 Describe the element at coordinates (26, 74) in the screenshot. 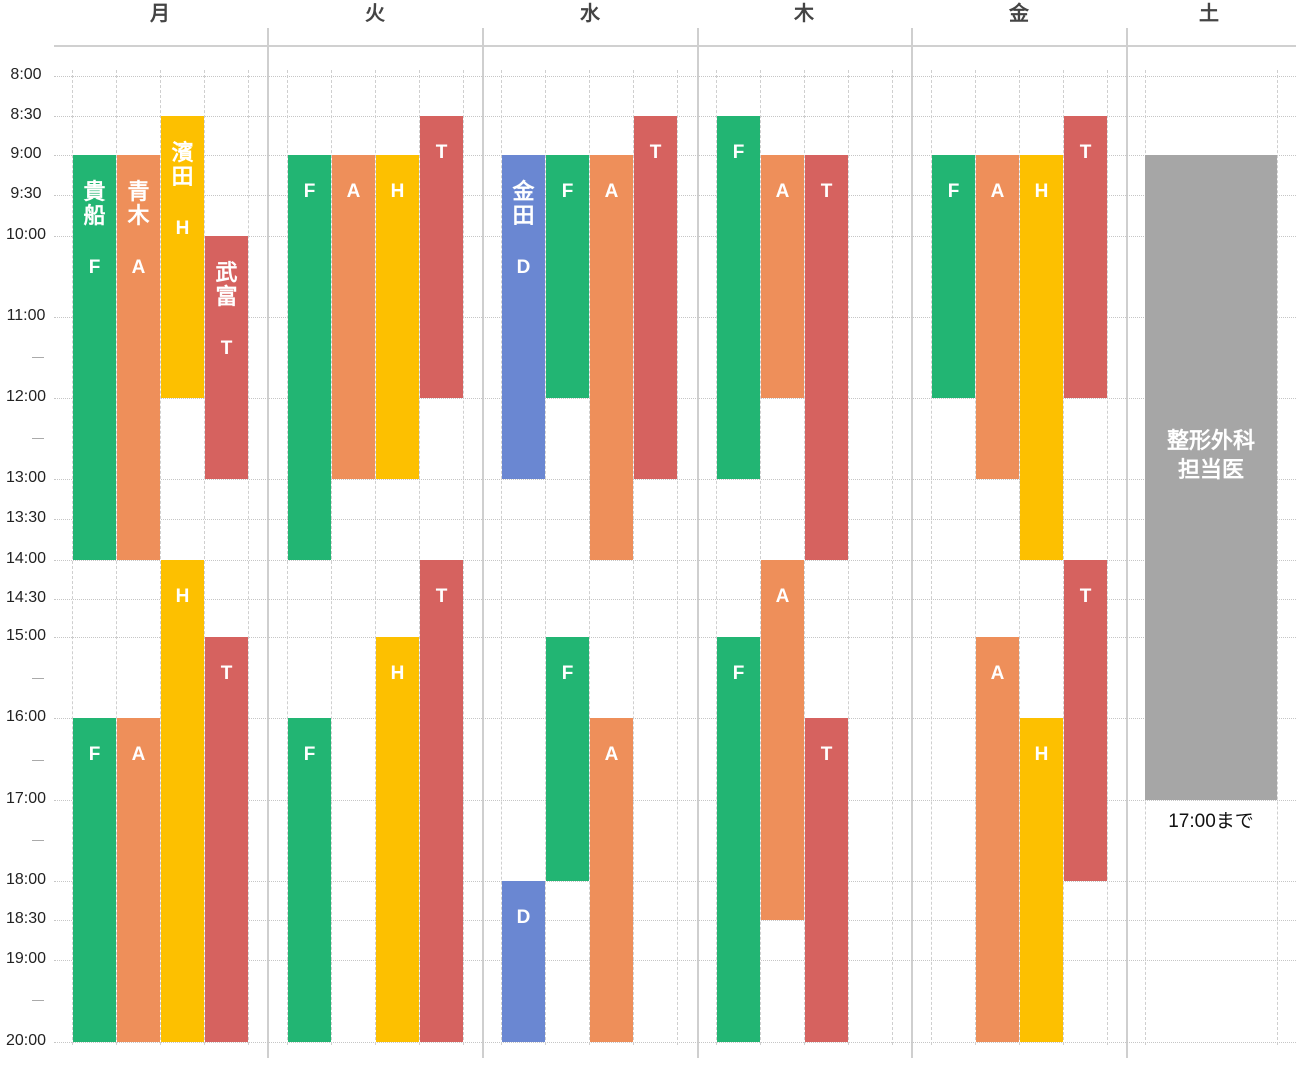

I see `time-label: 8:00` at that location.